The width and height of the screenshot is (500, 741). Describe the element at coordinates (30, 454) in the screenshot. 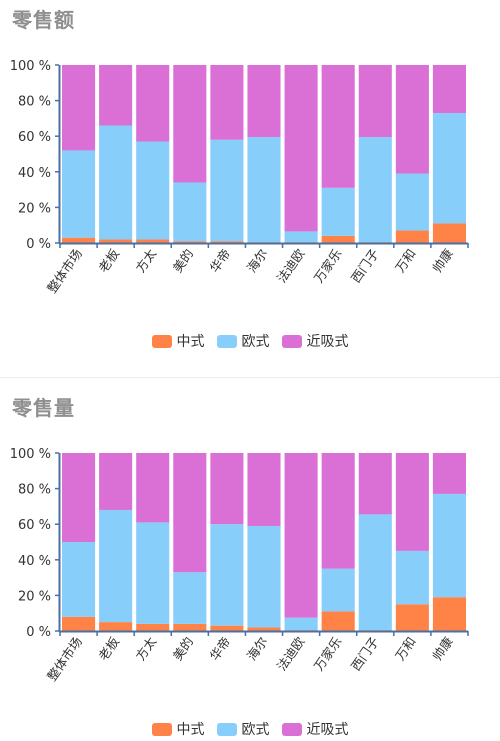

I see `y-tick-label: 100 %` at that location.